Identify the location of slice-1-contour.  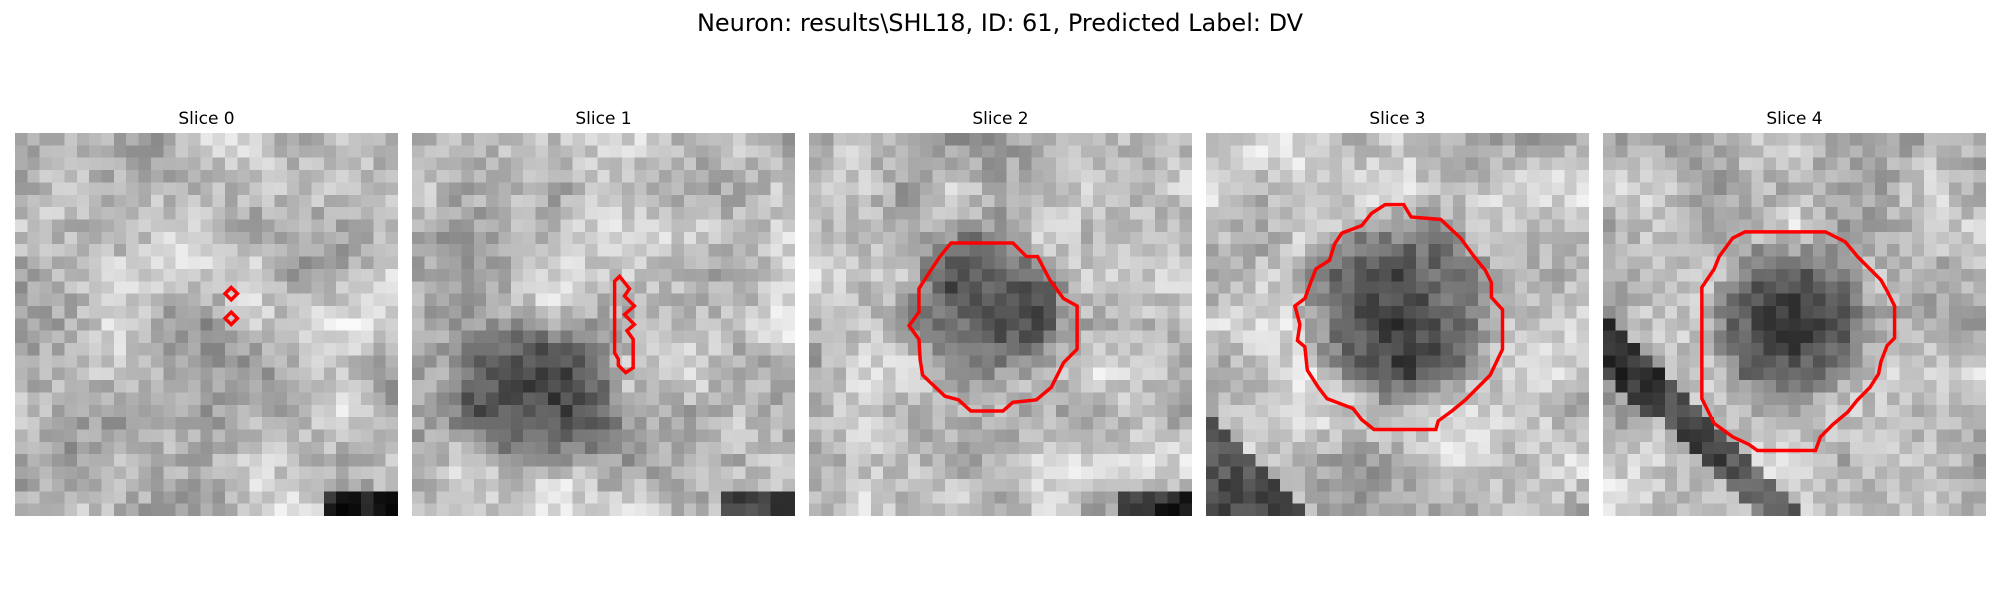
(624, 324).